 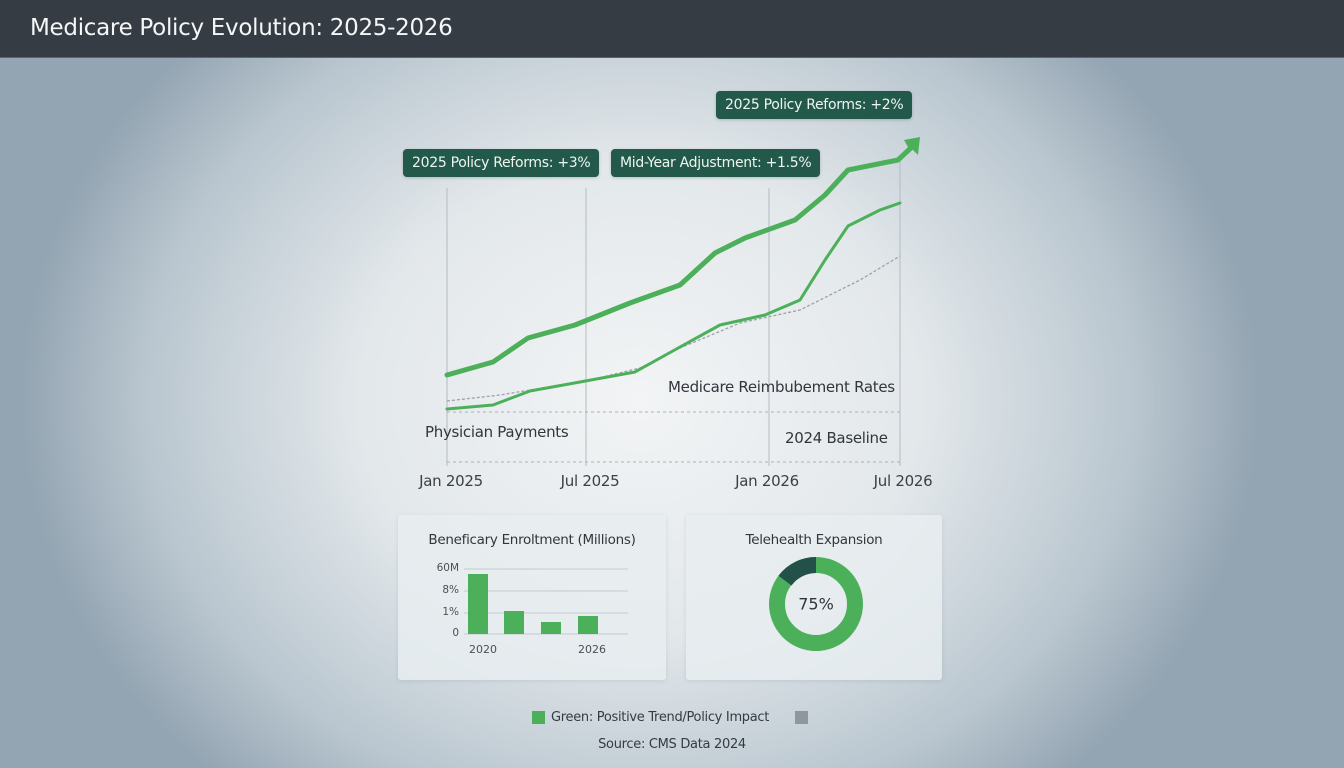 I want to click on telehealth-card: Telehealth Expansion 75%, so click(x=814, y=597).